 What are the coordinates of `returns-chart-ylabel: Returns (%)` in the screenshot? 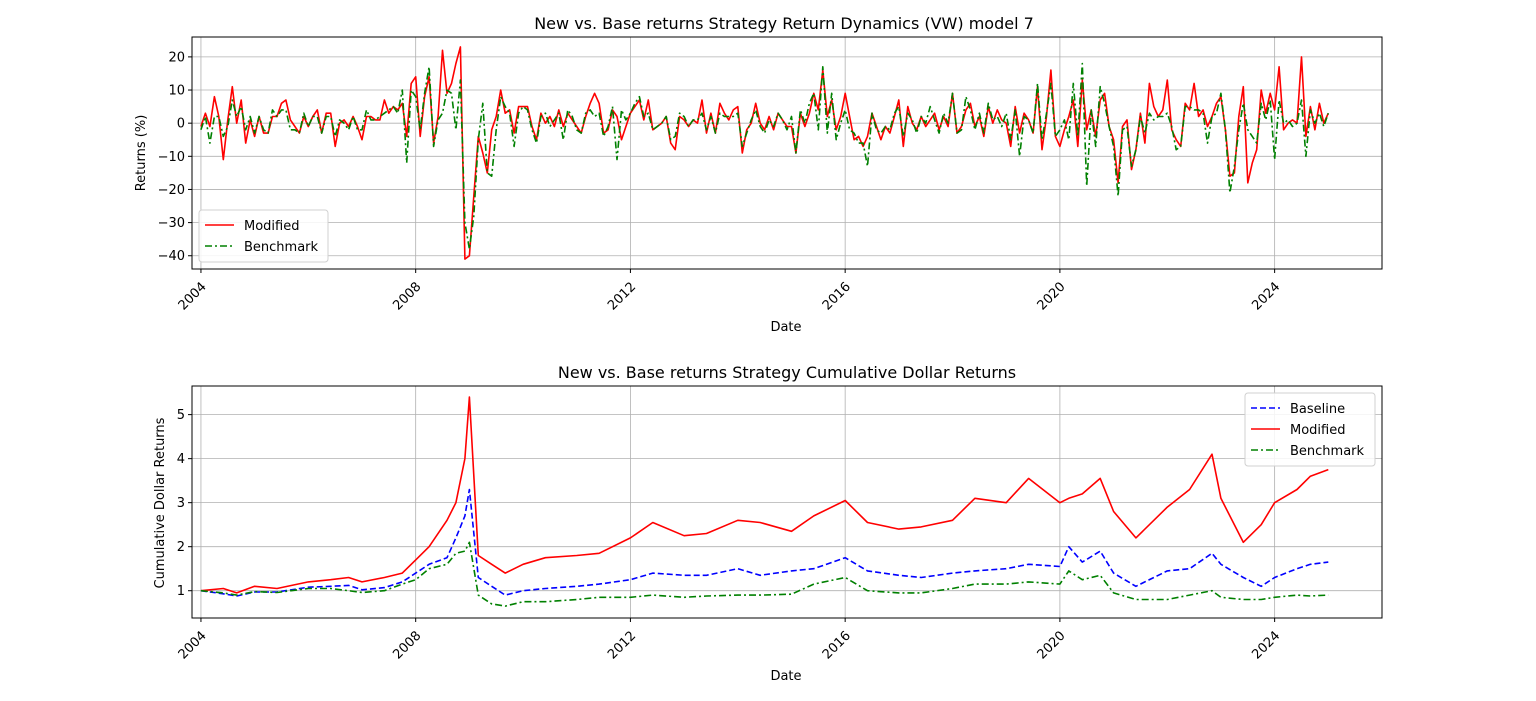 It's located at (141, 153).